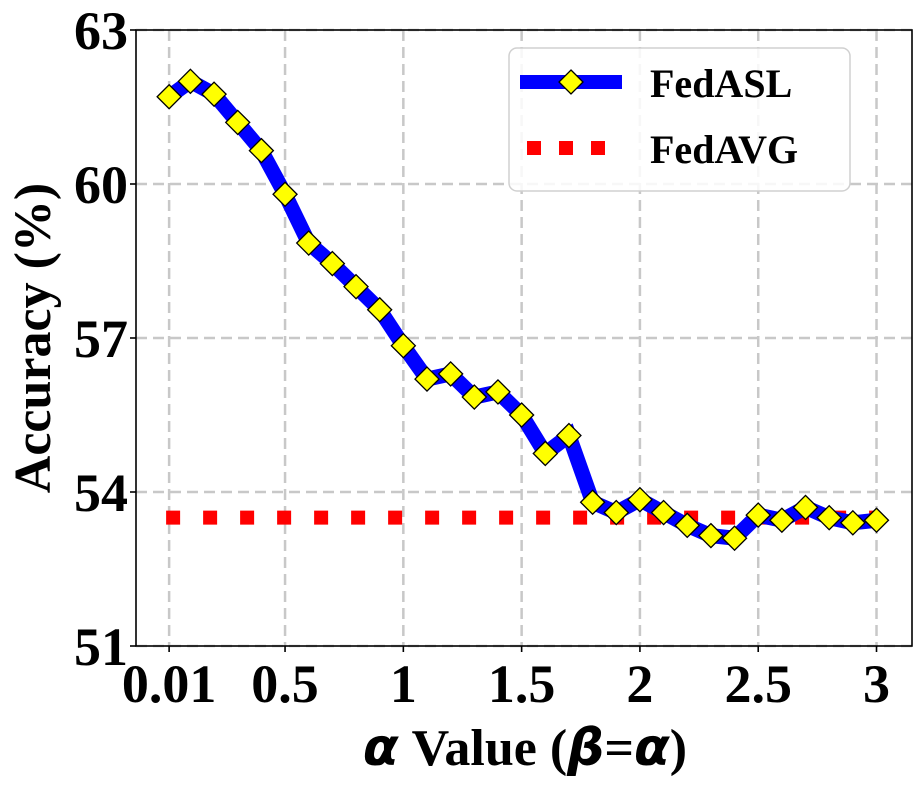 This screenshot has width=921, height=785. I want to click on y-tick-label: 60, so click(101, 185).